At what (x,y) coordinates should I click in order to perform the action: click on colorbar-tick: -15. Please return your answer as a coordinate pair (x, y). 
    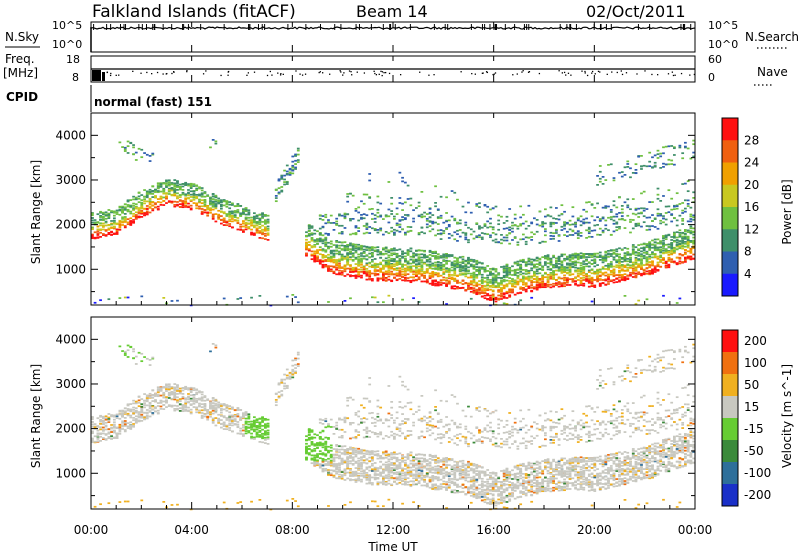
    Looking at the image, I should click on (754, 429).